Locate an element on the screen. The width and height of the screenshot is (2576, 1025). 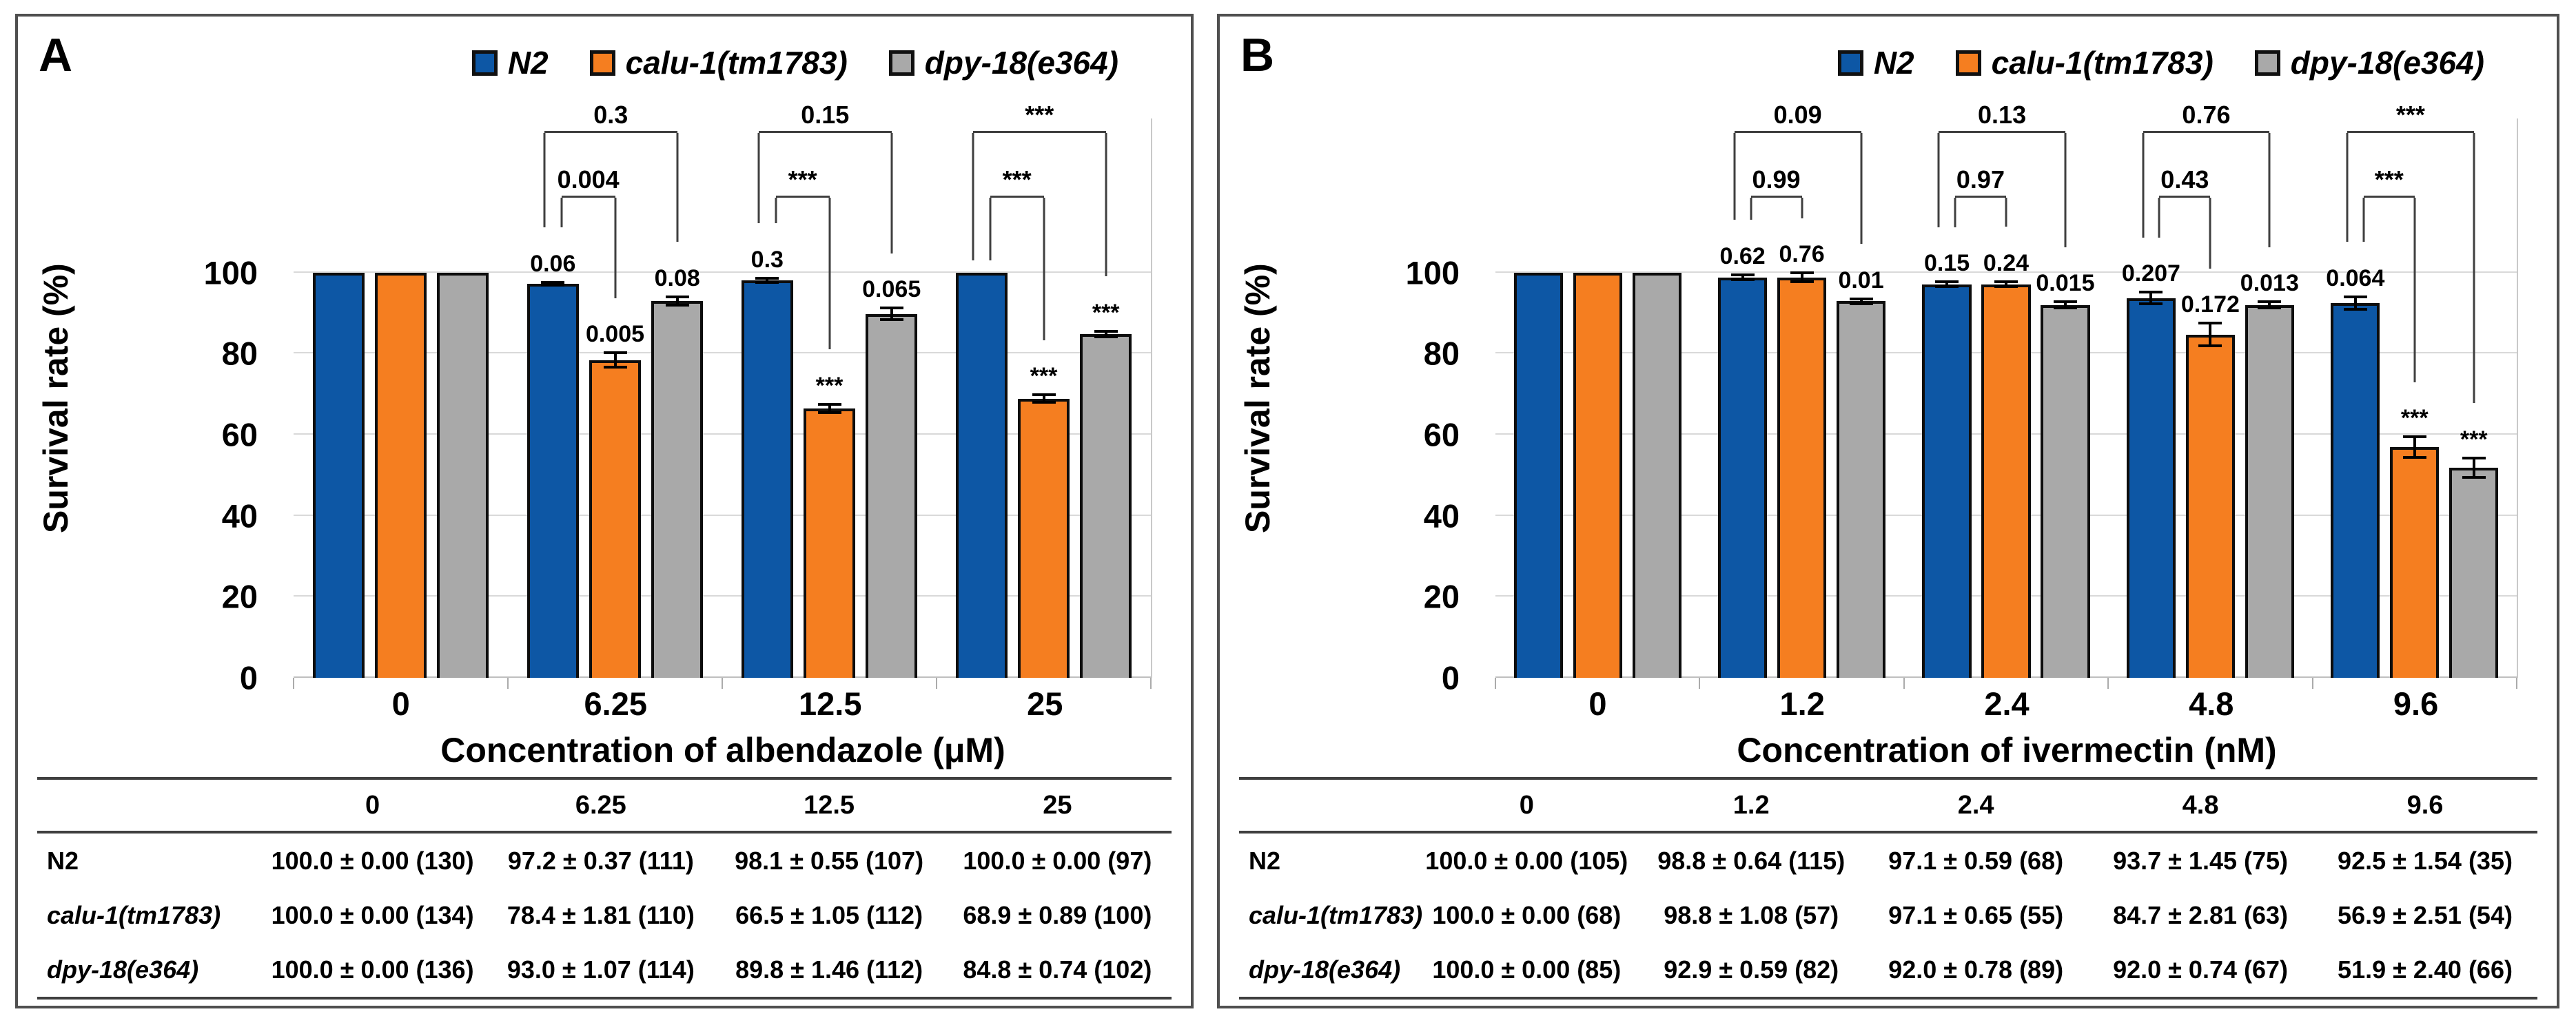
significance-bracket-4-8-inner-left-leg is located at coordinates (2159, 217).